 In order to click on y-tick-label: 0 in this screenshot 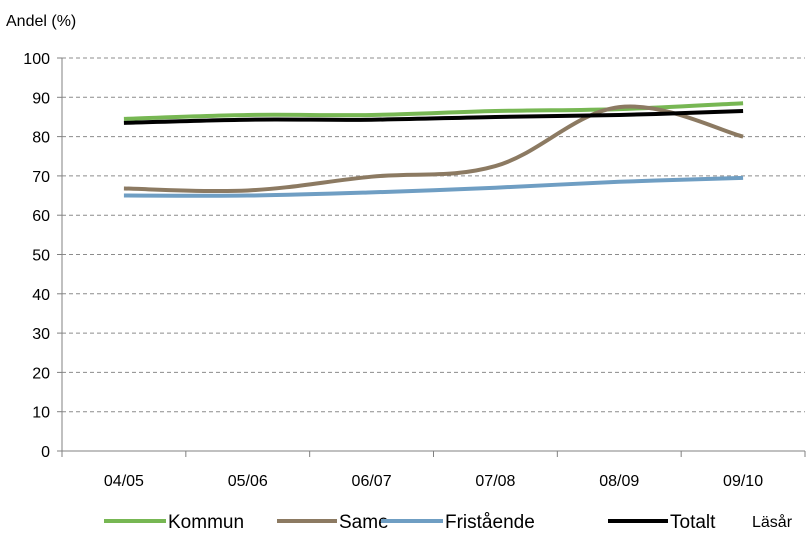, I will do `click(45, 452)`.